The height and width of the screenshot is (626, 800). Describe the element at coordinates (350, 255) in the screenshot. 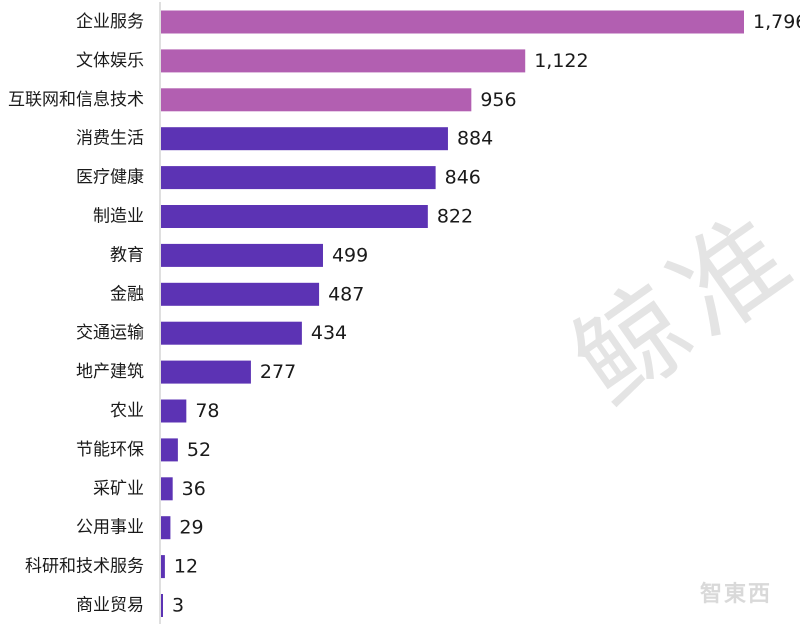

I see `value-label: 499` at that location.